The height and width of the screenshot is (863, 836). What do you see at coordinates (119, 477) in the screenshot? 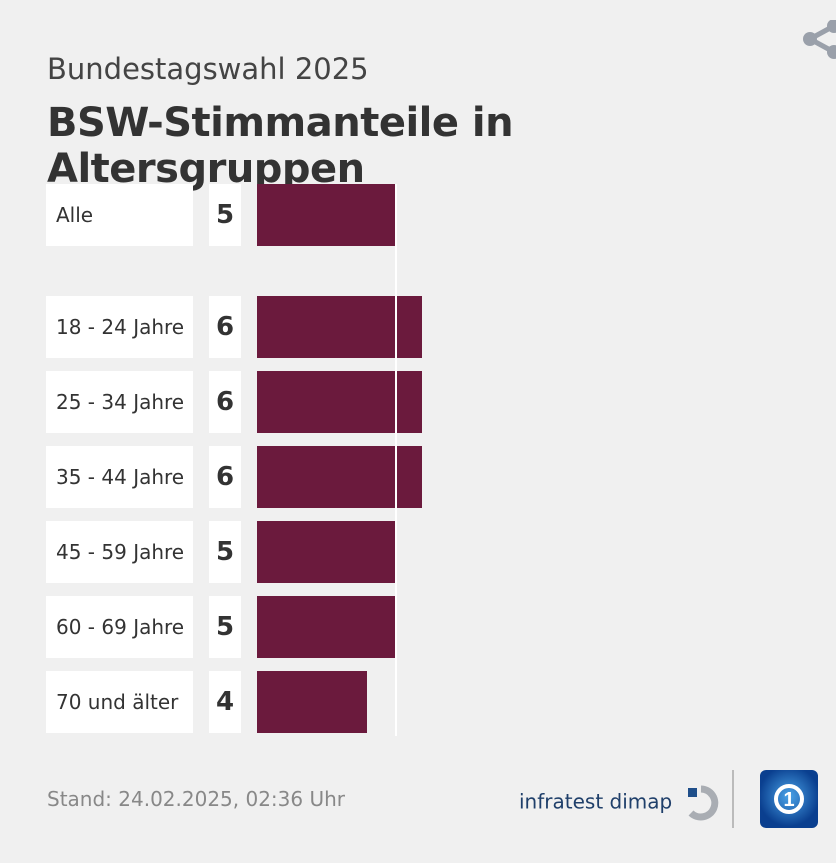
I see `category-label: 35 - 44 Jahre` at bounding box center [119, 477].